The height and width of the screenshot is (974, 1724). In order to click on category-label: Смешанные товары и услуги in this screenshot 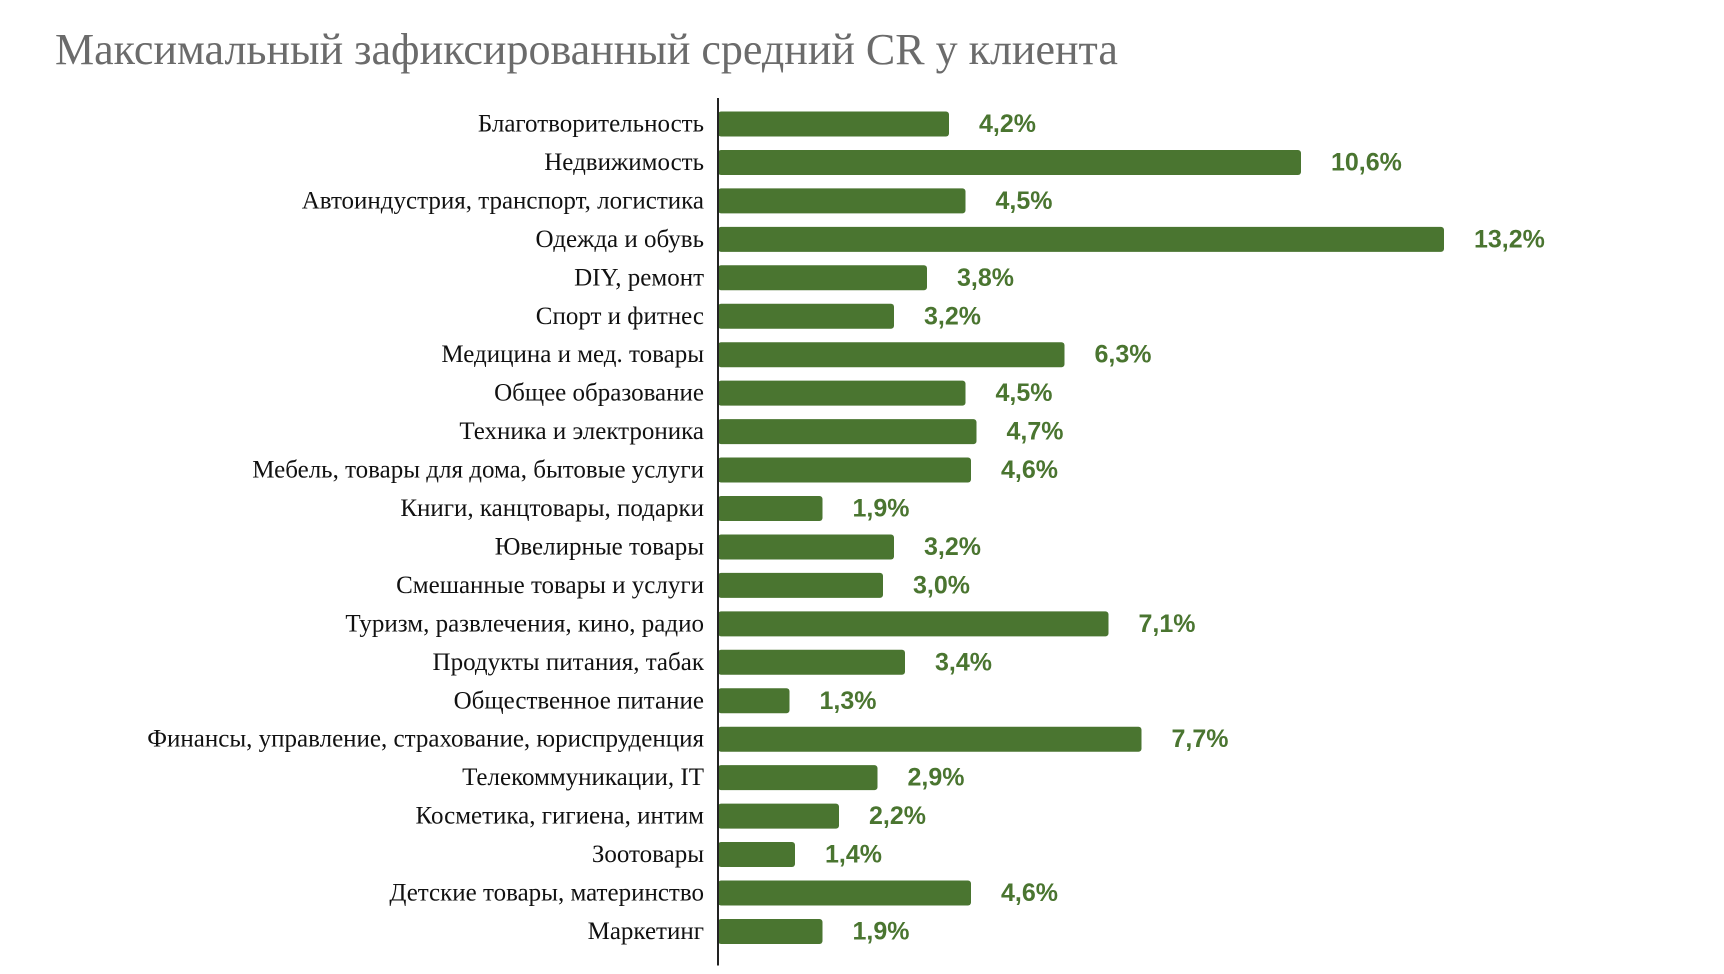, I will do `click(550, 585)`.